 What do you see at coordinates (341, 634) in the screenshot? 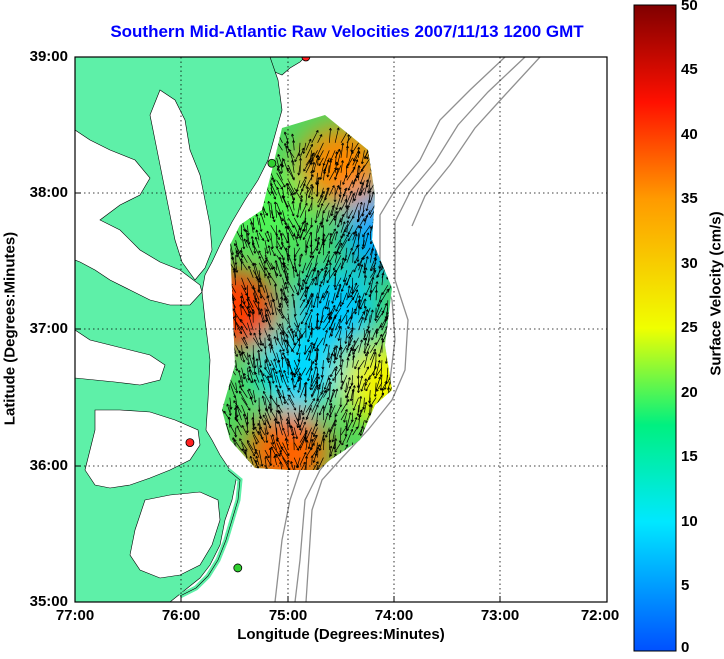
I see `x-axis-label: Longitude (Degrees:Minutes)` at bounding box center [341, 634].